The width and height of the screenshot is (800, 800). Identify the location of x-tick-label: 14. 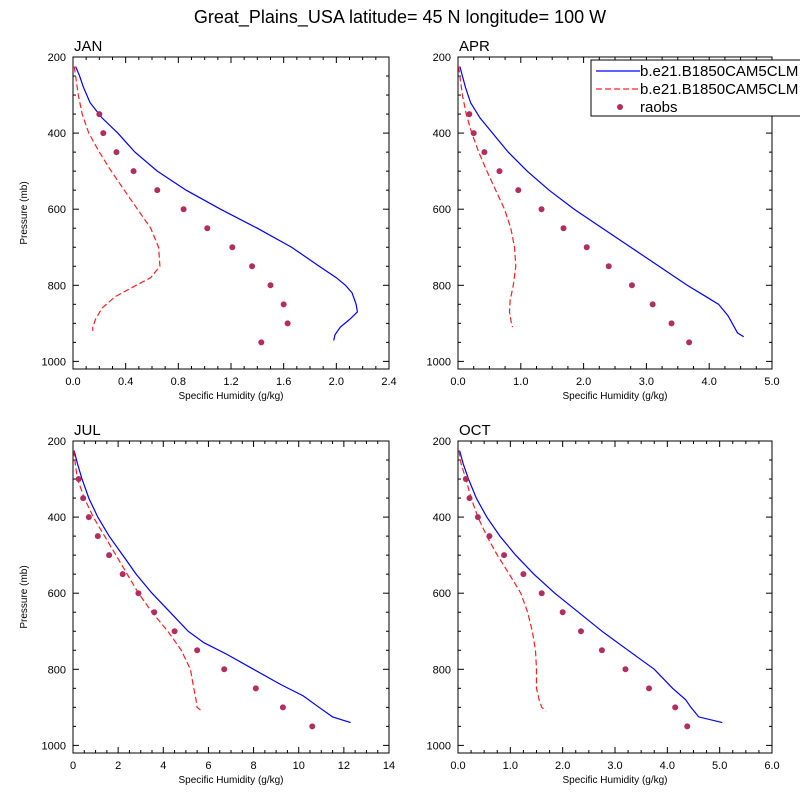
(389, 766).